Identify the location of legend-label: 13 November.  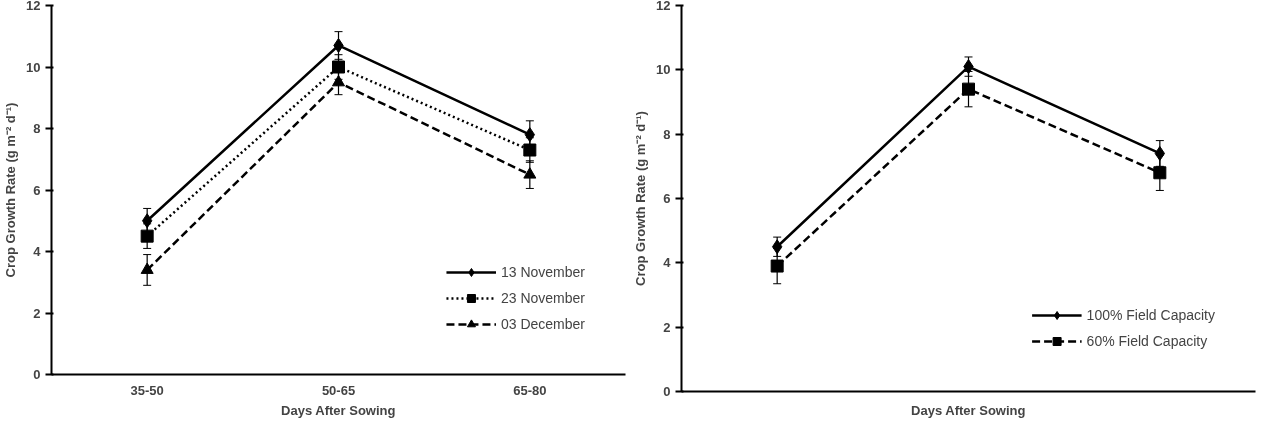
(542, 272).